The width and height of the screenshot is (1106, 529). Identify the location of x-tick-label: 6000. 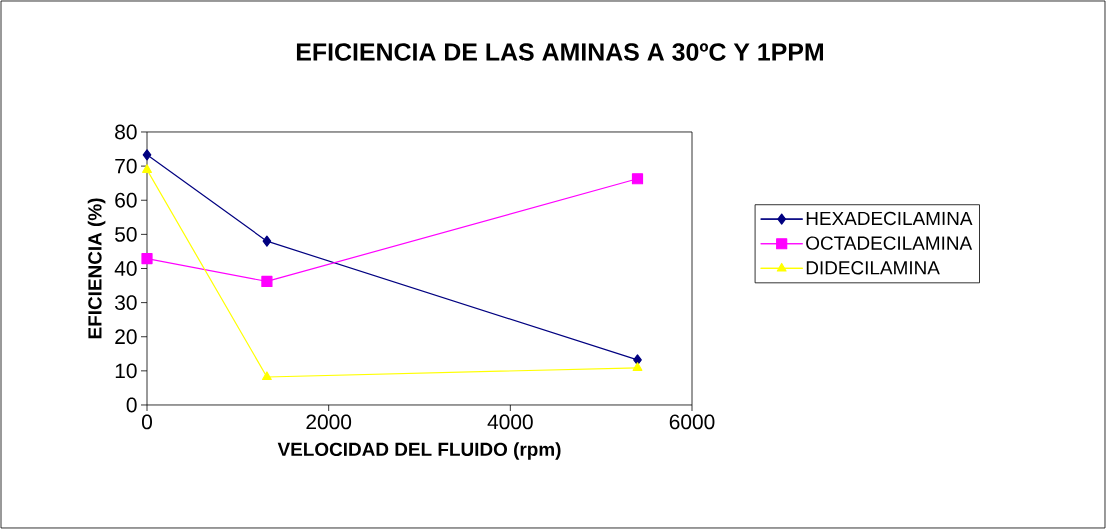
(692, 422).